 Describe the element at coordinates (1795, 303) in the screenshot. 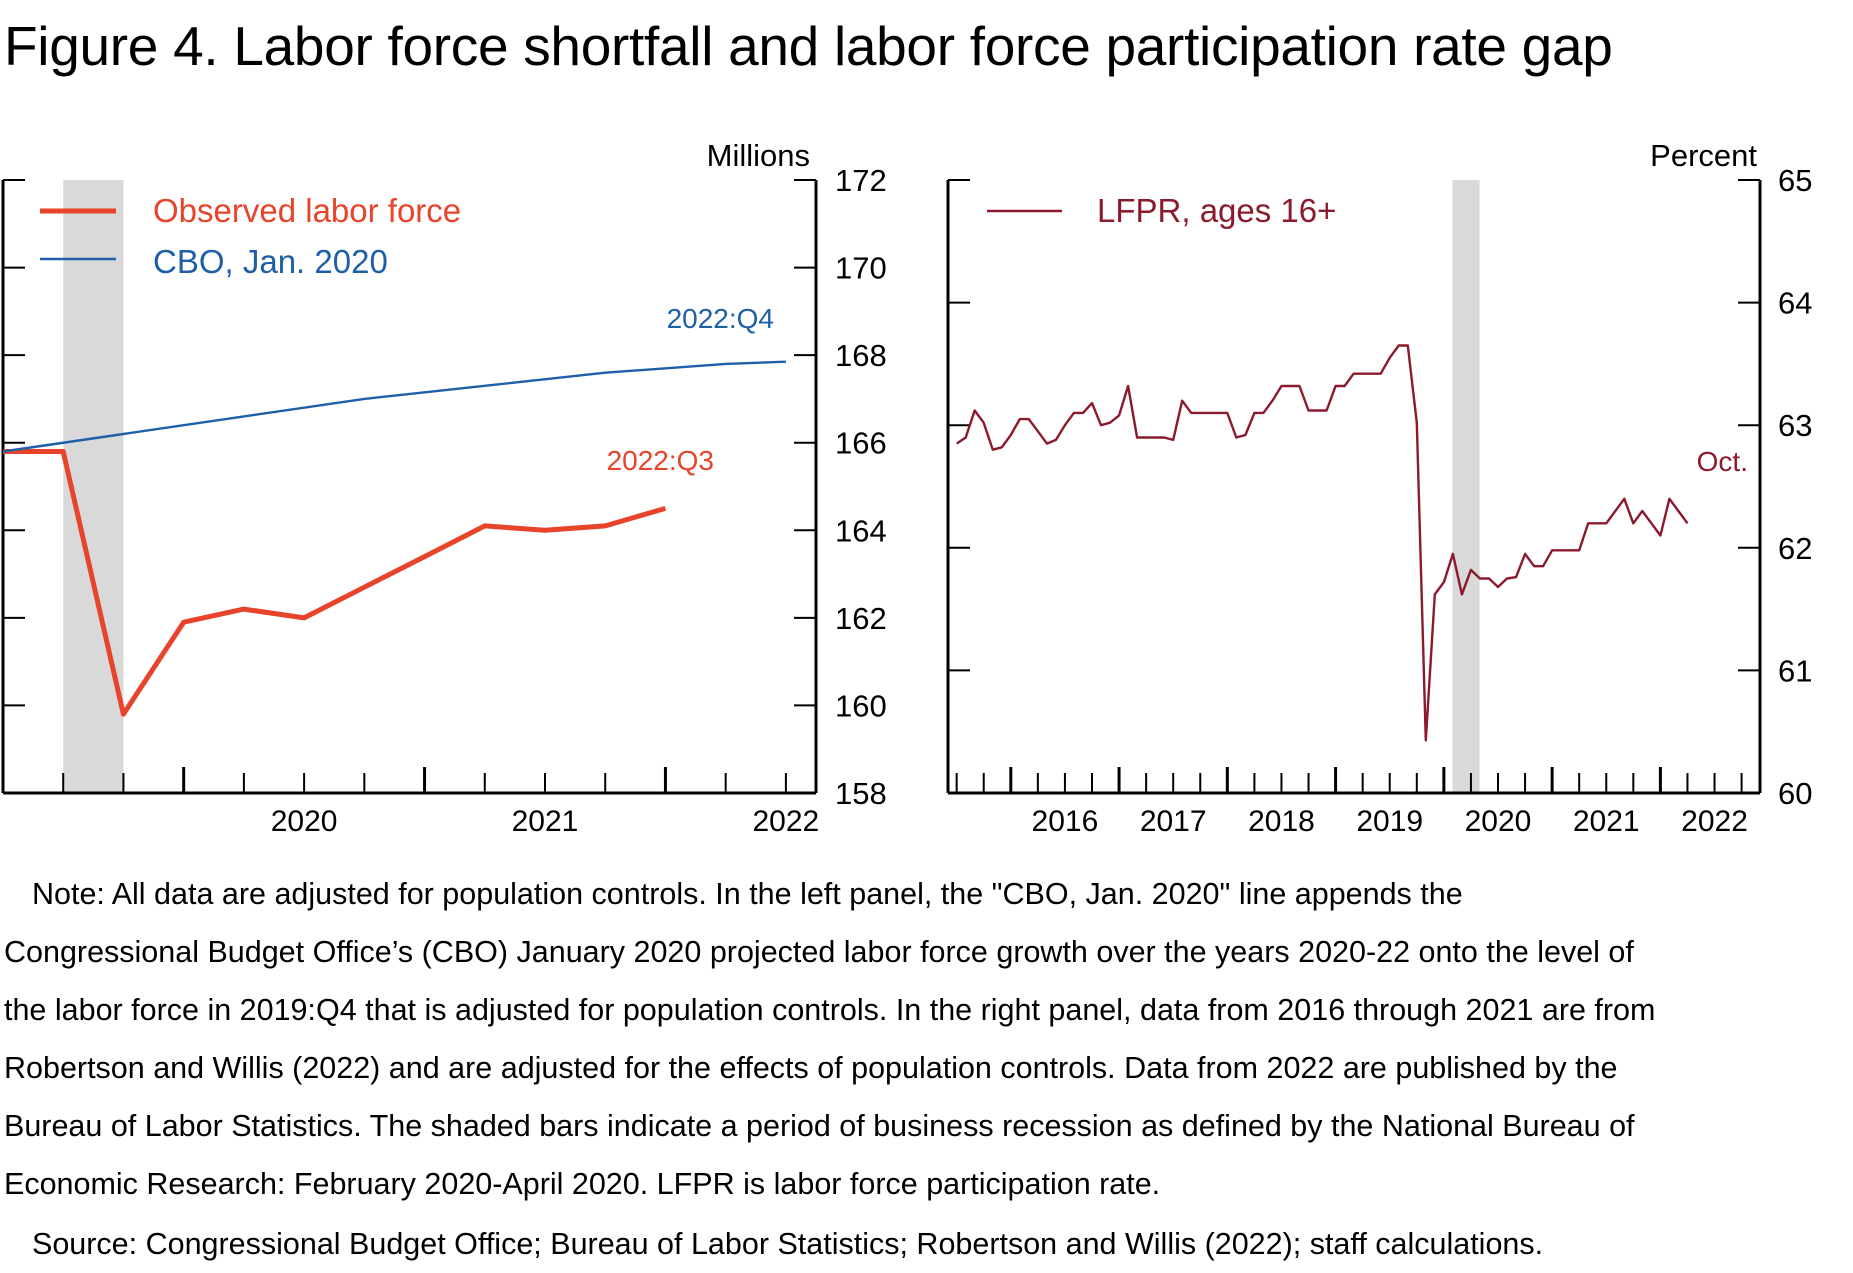

I see `y-tick-label: 64` at that location.